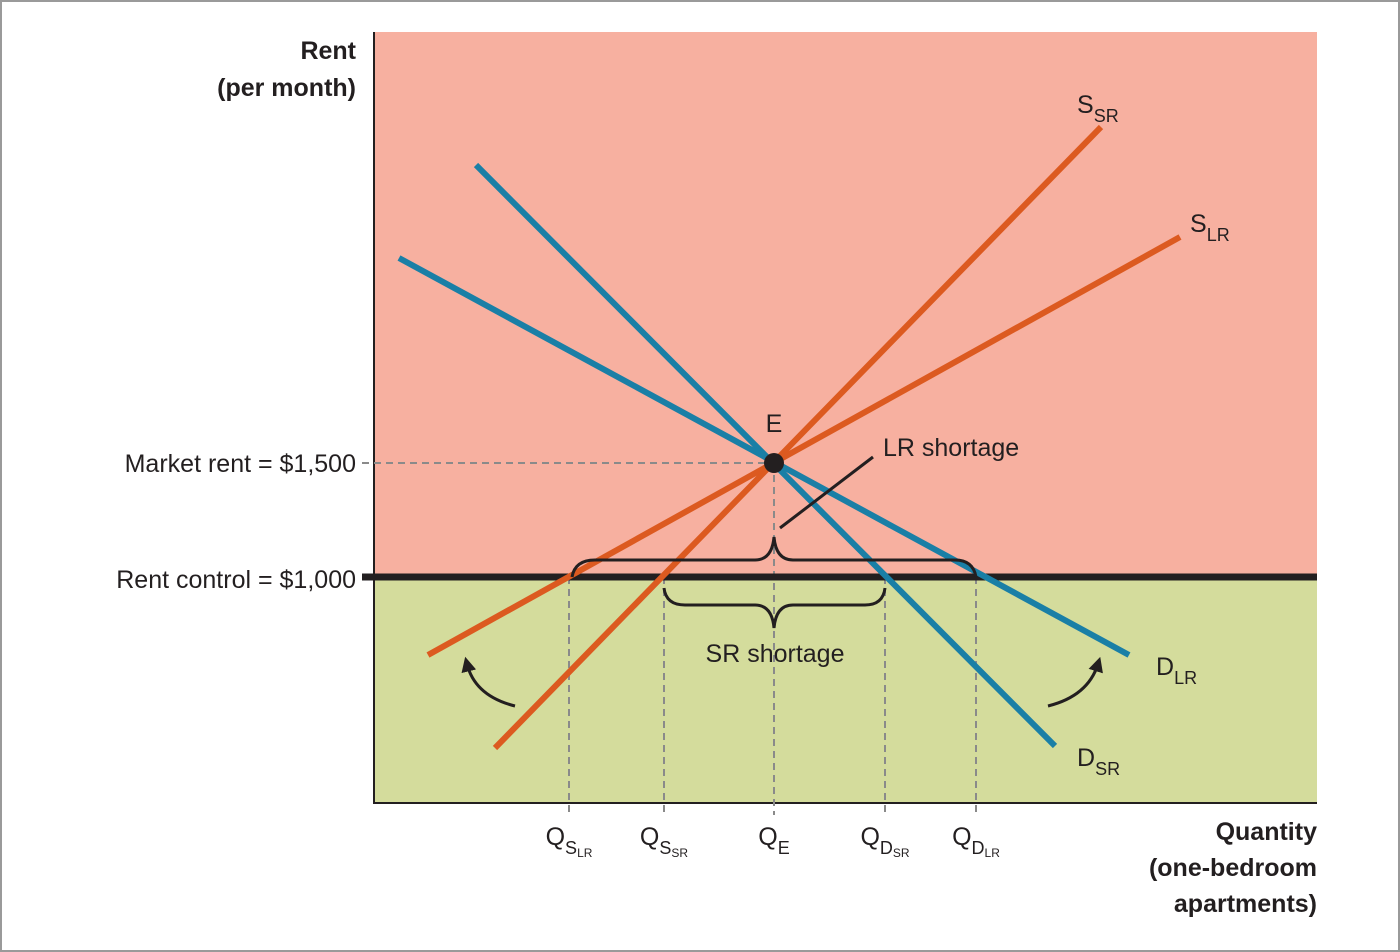 The width and height of the screenshot is (1400, 952). What do you see at coordinates (826, 492) in the screenshot?
I see `lr-shortage-pointer` at bounding box center [826, 492].